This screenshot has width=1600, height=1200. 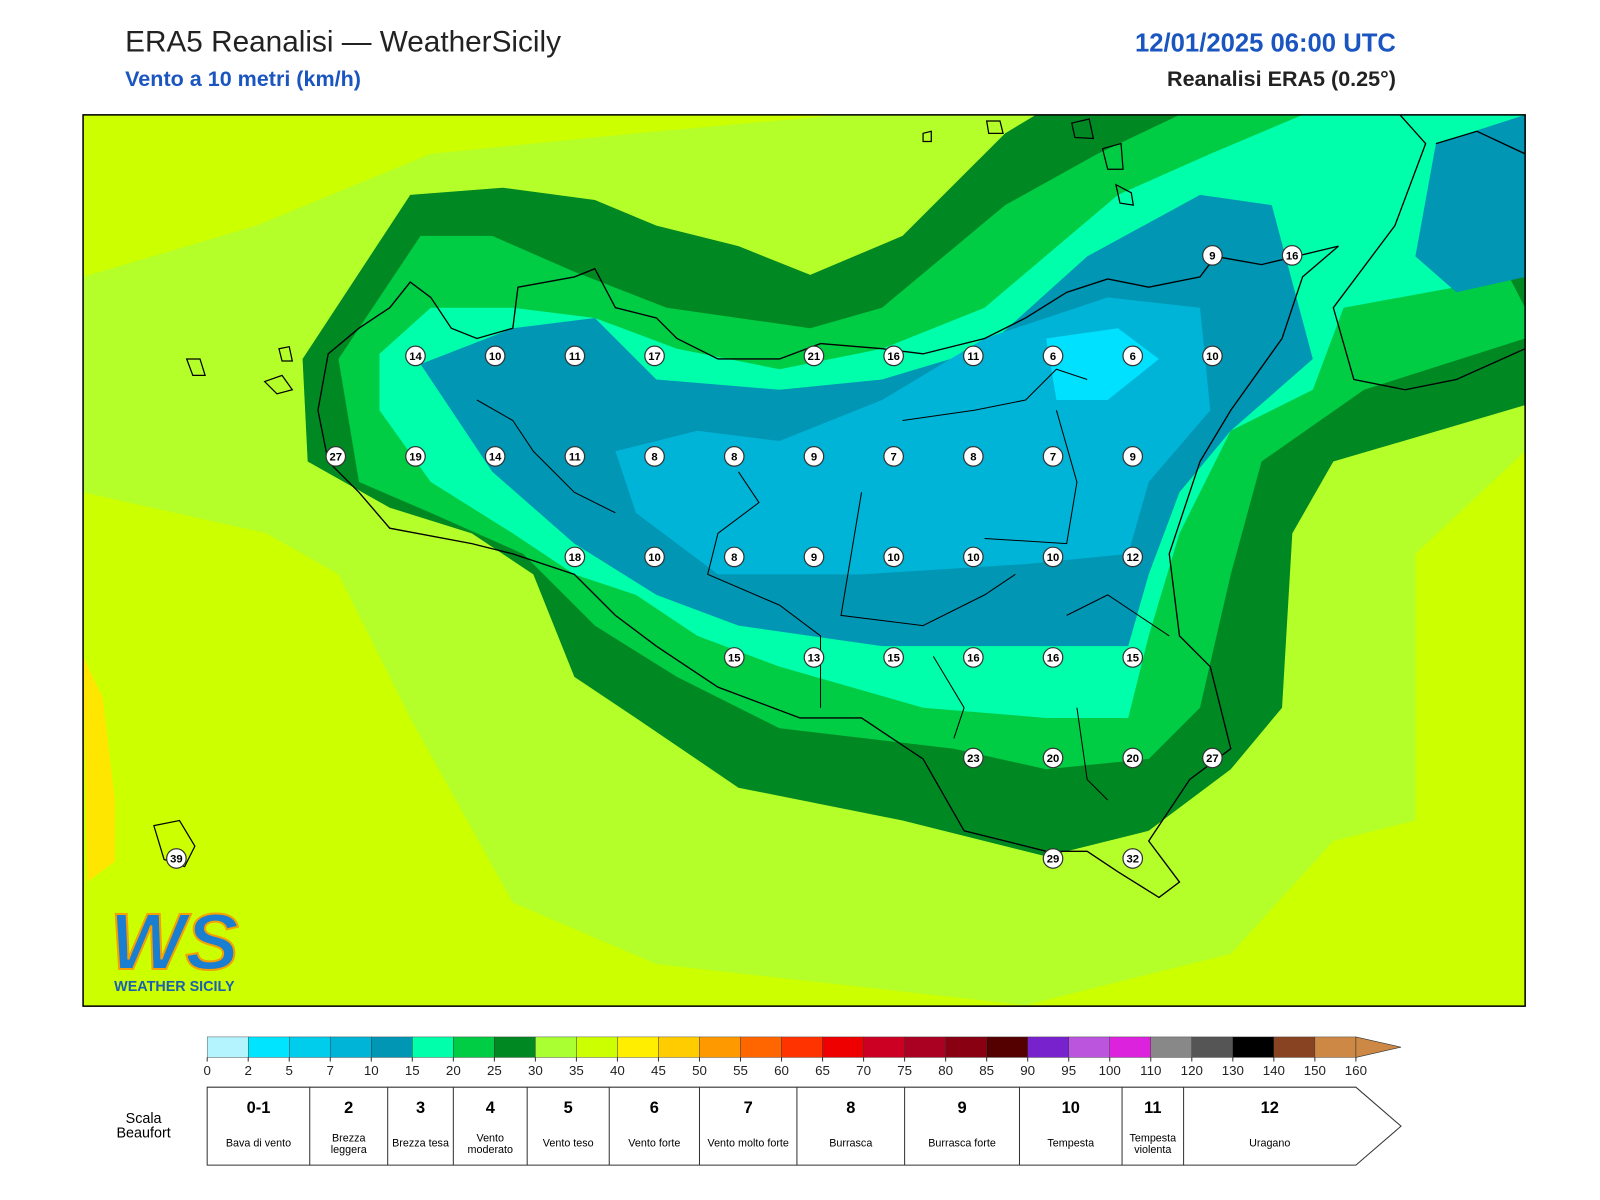 I want to click on colorbar-tick-label: 150, so click(x=1315, y=1070).